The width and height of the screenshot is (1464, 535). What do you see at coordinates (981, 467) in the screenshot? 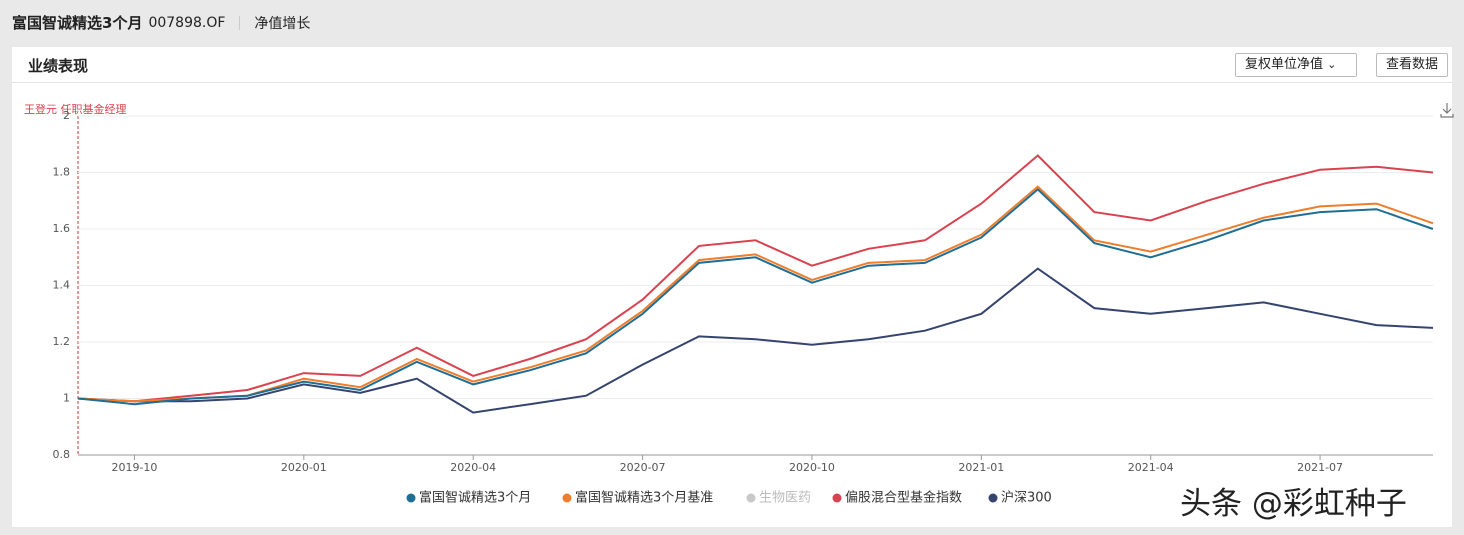
I see `x-tick-label: 2021-01` at bounding box center [981, 467].